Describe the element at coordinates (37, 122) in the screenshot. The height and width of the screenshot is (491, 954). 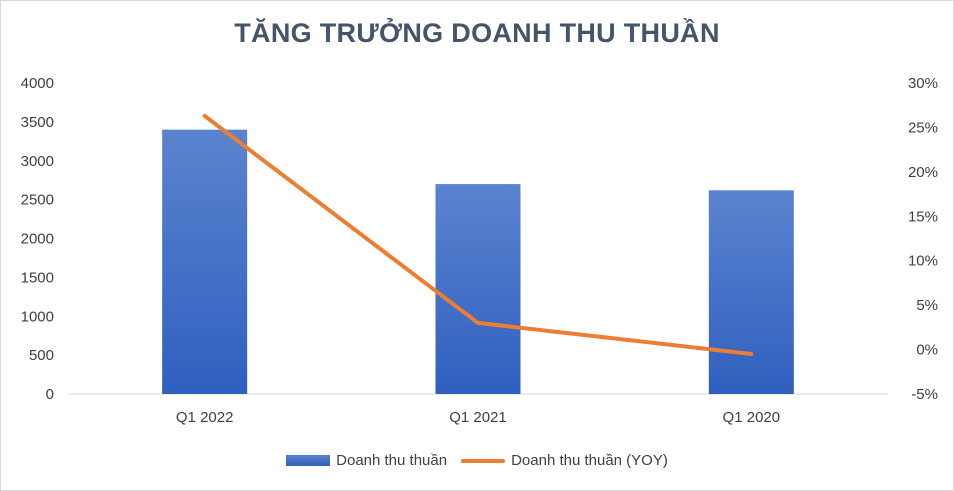
I see `y-left-tick-label: 3500` at that location.